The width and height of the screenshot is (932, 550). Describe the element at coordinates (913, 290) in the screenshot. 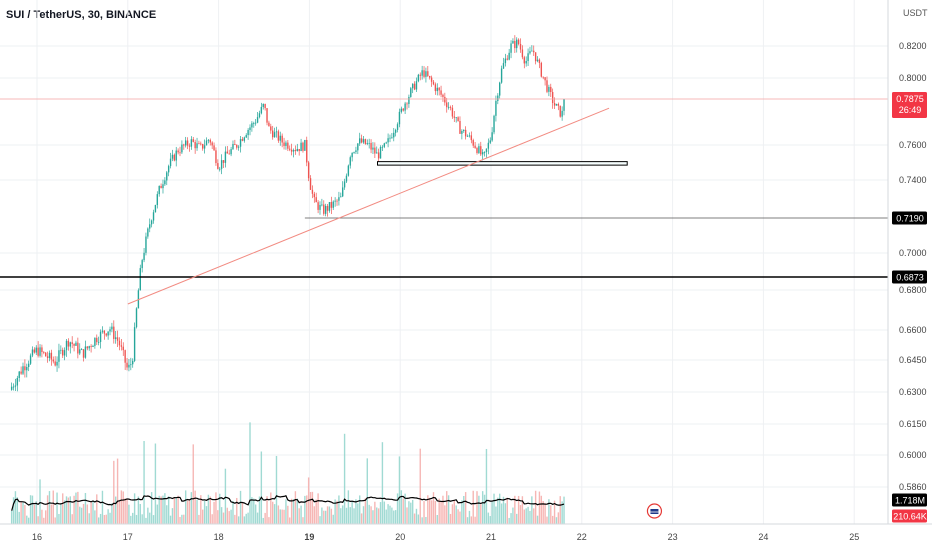

I see `price-tick-label: 0.6800` at that location.